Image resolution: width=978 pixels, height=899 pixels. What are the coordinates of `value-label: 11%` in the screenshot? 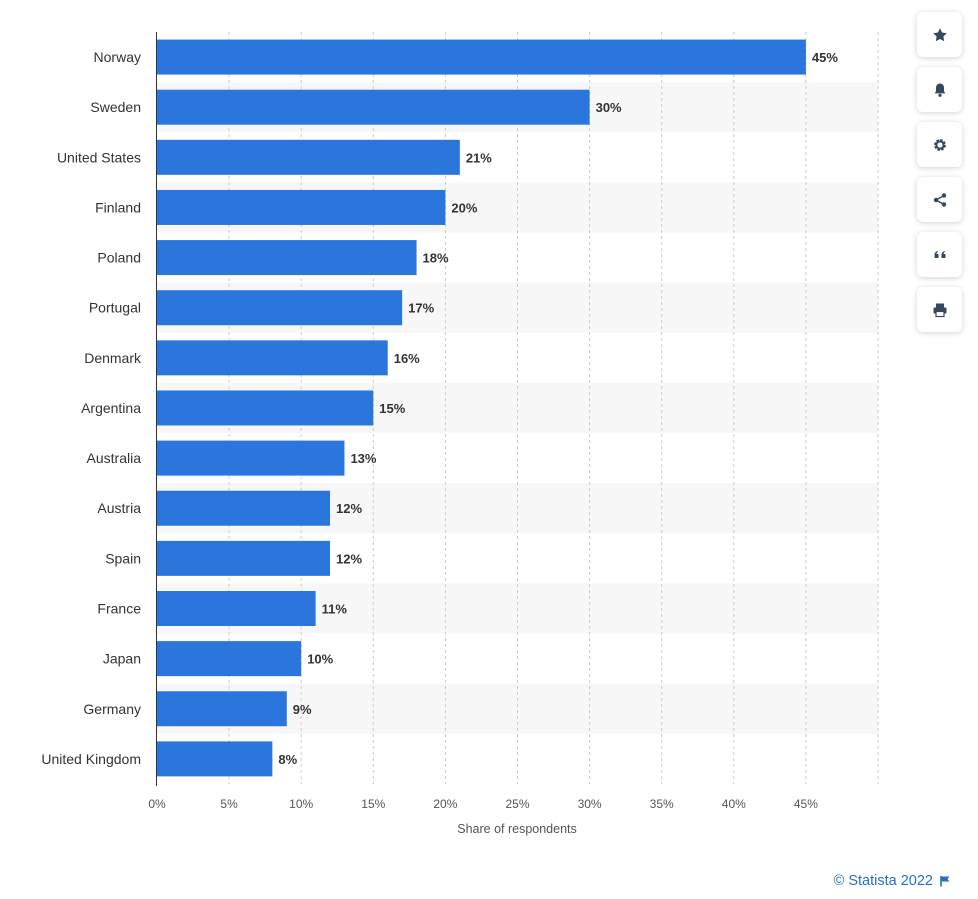 It's located at (335, 608).